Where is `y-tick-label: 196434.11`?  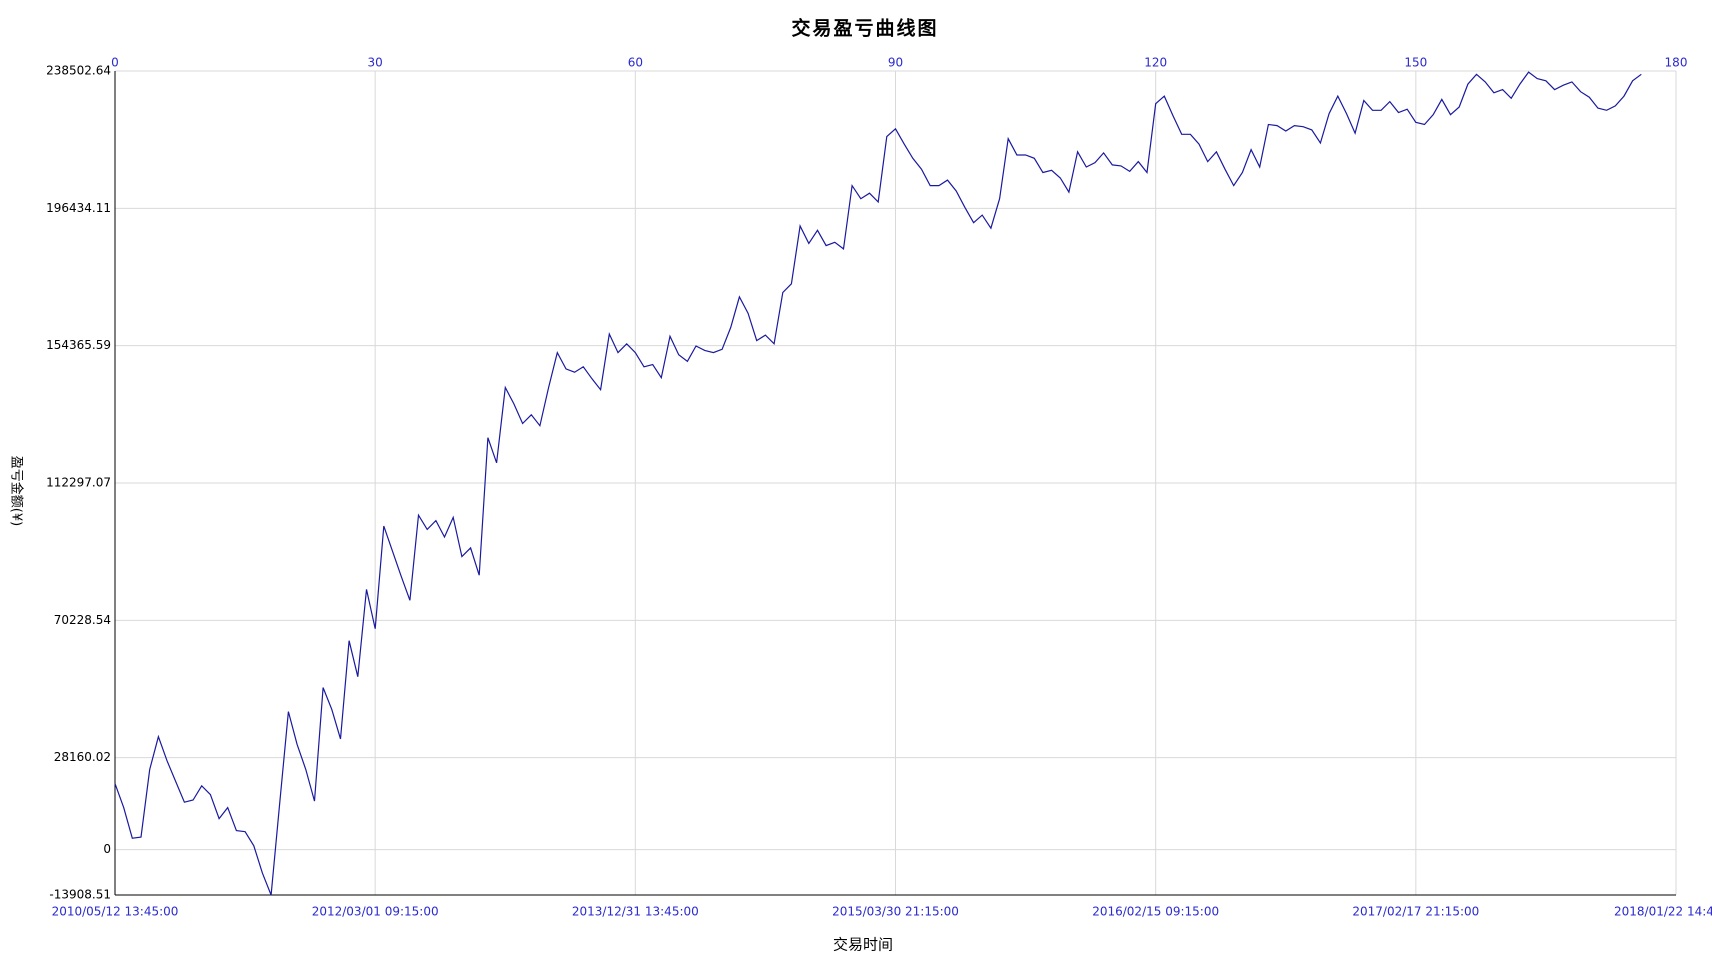 y-tick-label: 196434.11 is located at coordinates (78, 208).